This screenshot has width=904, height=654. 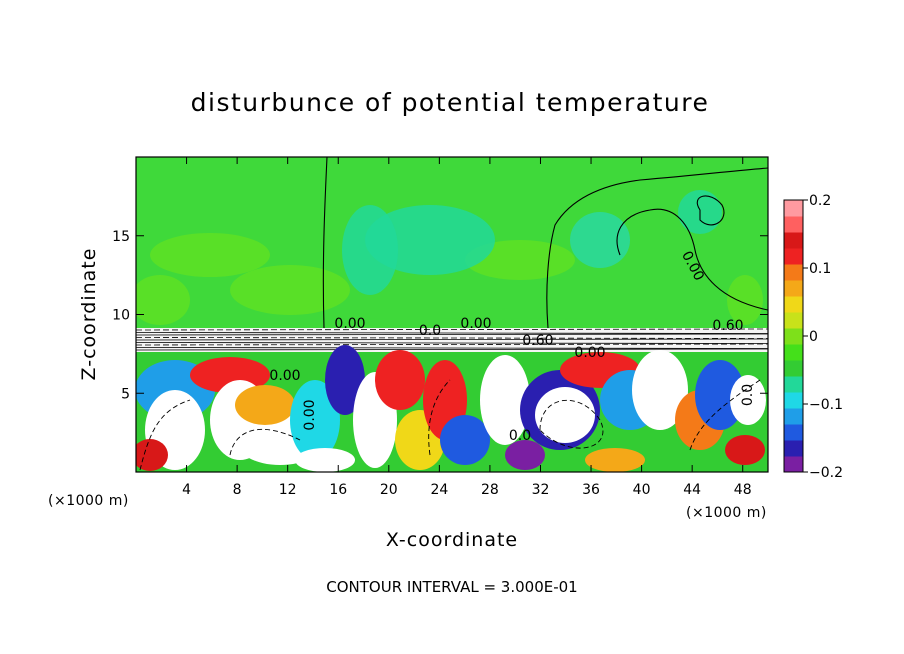 What do you see at coordinates (439, 490) in the screenshot?
I see `x-tick-label: 24` at bounding box center [439, 490].